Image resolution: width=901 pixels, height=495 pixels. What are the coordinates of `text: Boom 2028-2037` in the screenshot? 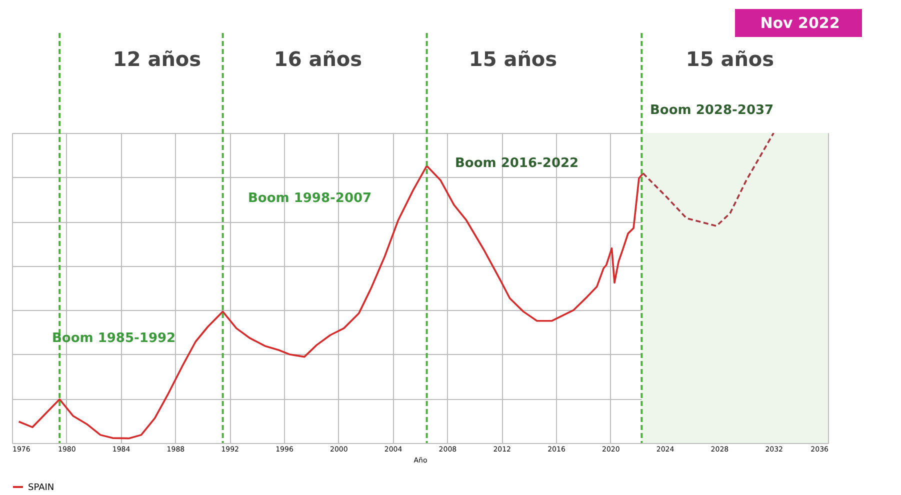 It's located at (712, 110).